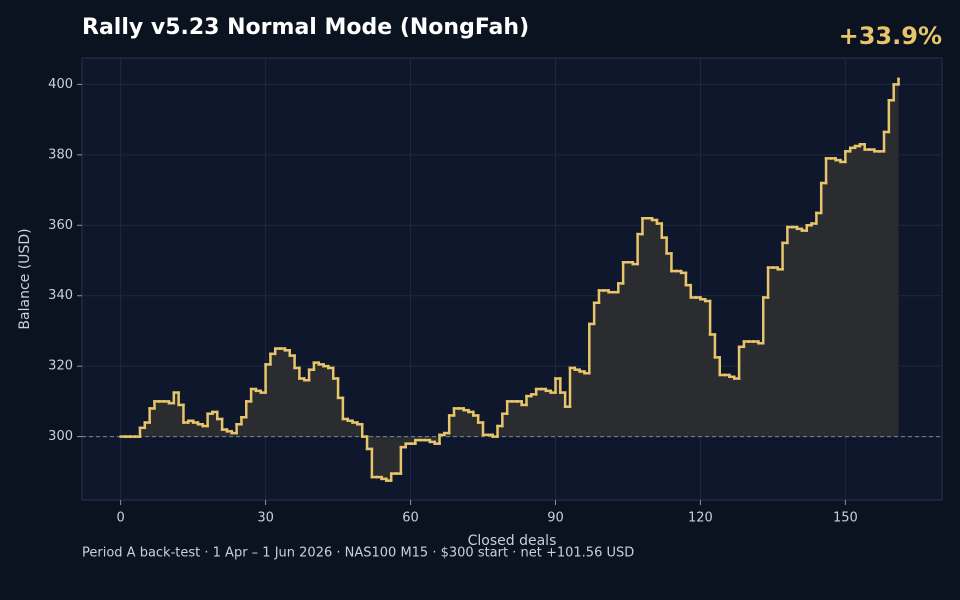 The width and height of the screenshot is (960, 600). What do you see at coordinates (890, 36) in the screenshot?
I see `headline: +33.9%` at bounding box center [890, 36].